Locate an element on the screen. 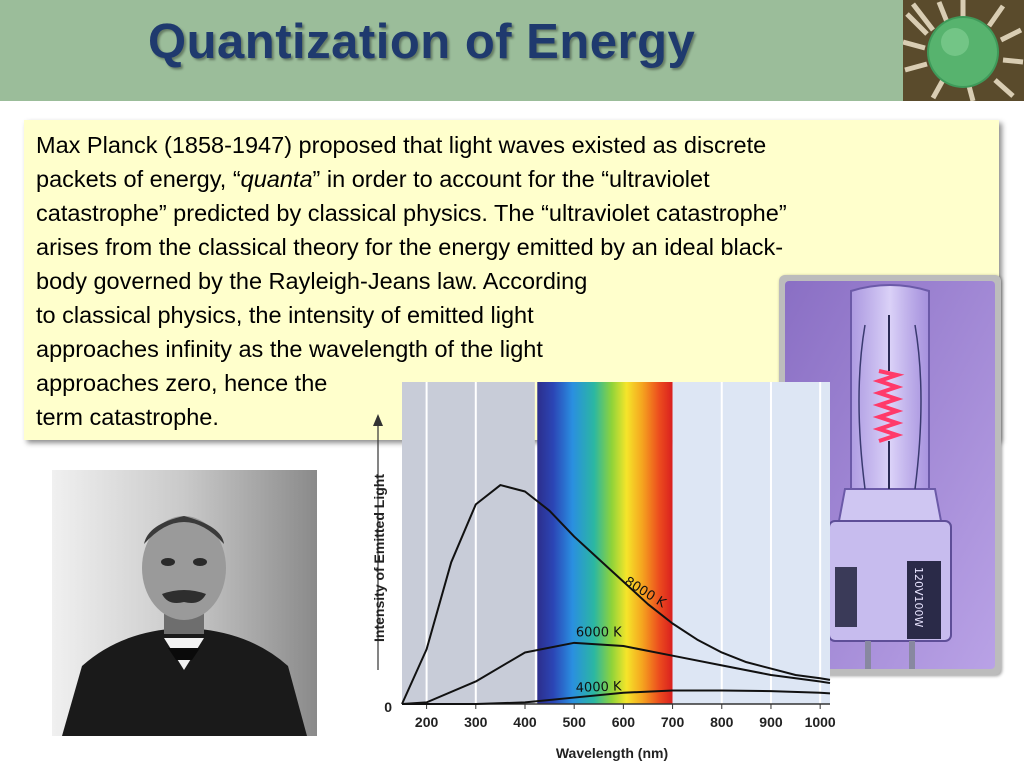 The height and width of the screenshot is (771, 1024). series-label: 6000 K is located at coordinates (599, 632).